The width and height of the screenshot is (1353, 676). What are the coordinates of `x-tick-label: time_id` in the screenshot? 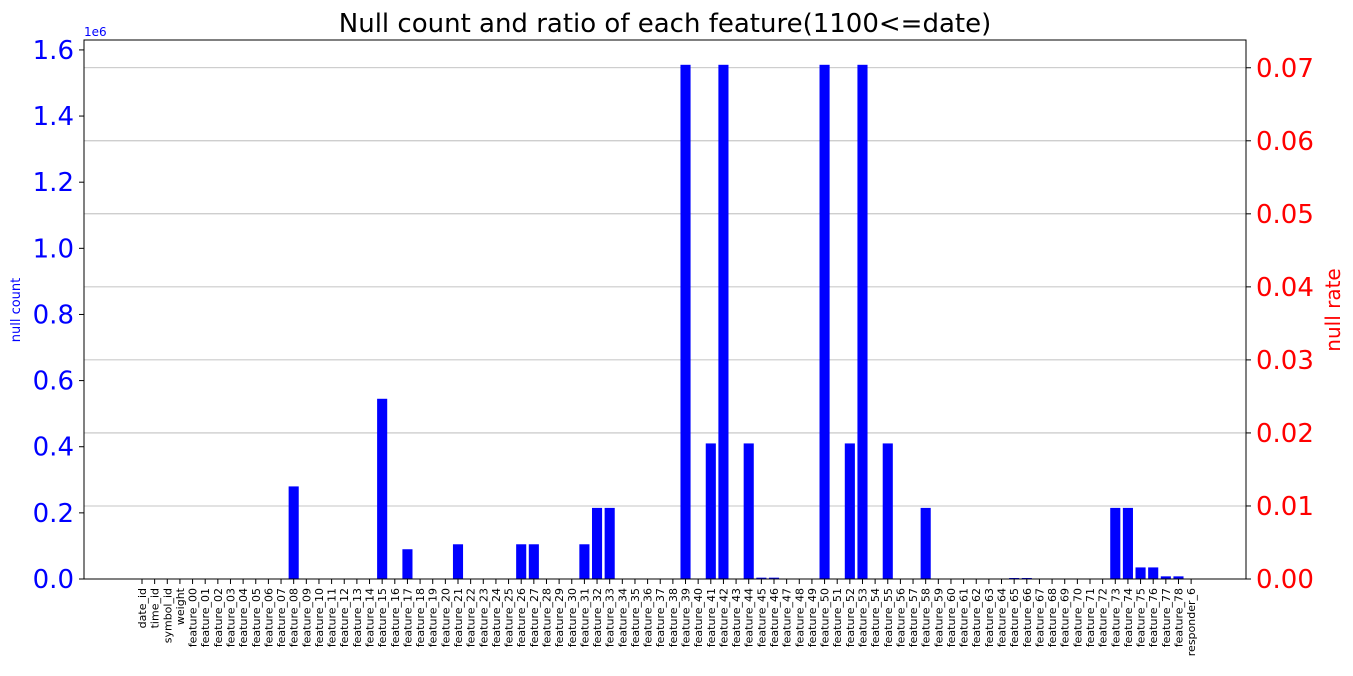 It's located at (155, 608).